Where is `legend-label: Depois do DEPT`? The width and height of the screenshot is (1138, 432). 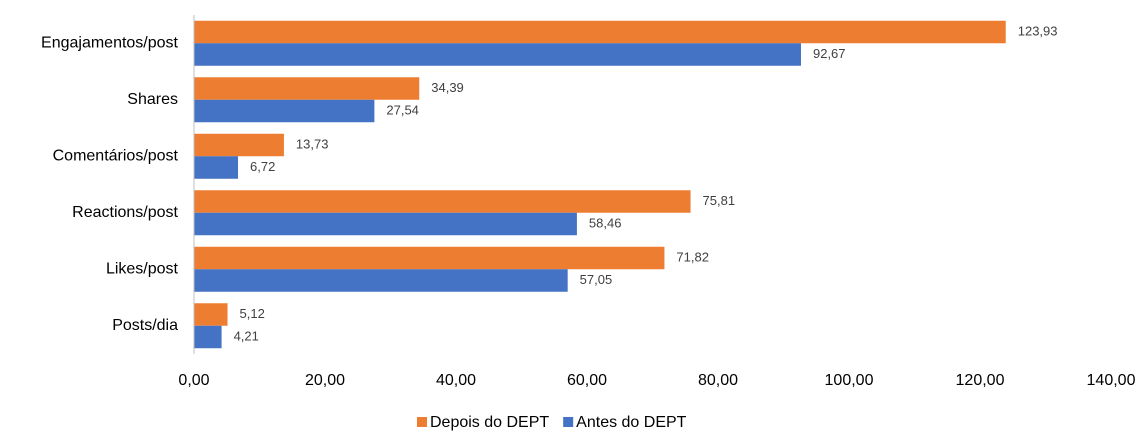 legend-label: Depois do DEPT is located at coordinates (489, 422).